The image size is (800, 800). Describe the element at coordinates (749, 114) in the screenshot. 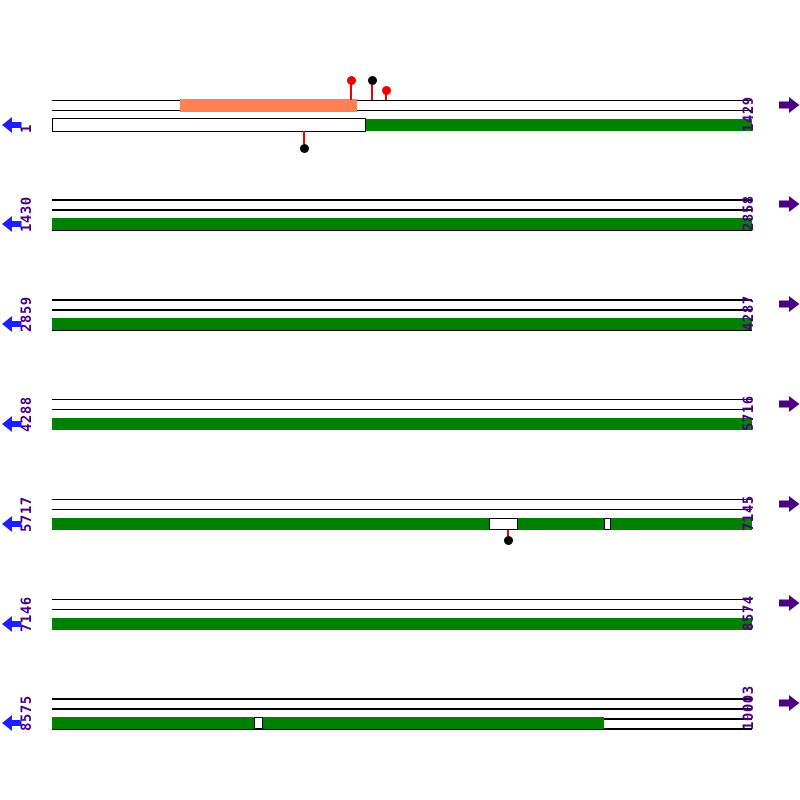

I see `segment-end-label: 1429` at that location.